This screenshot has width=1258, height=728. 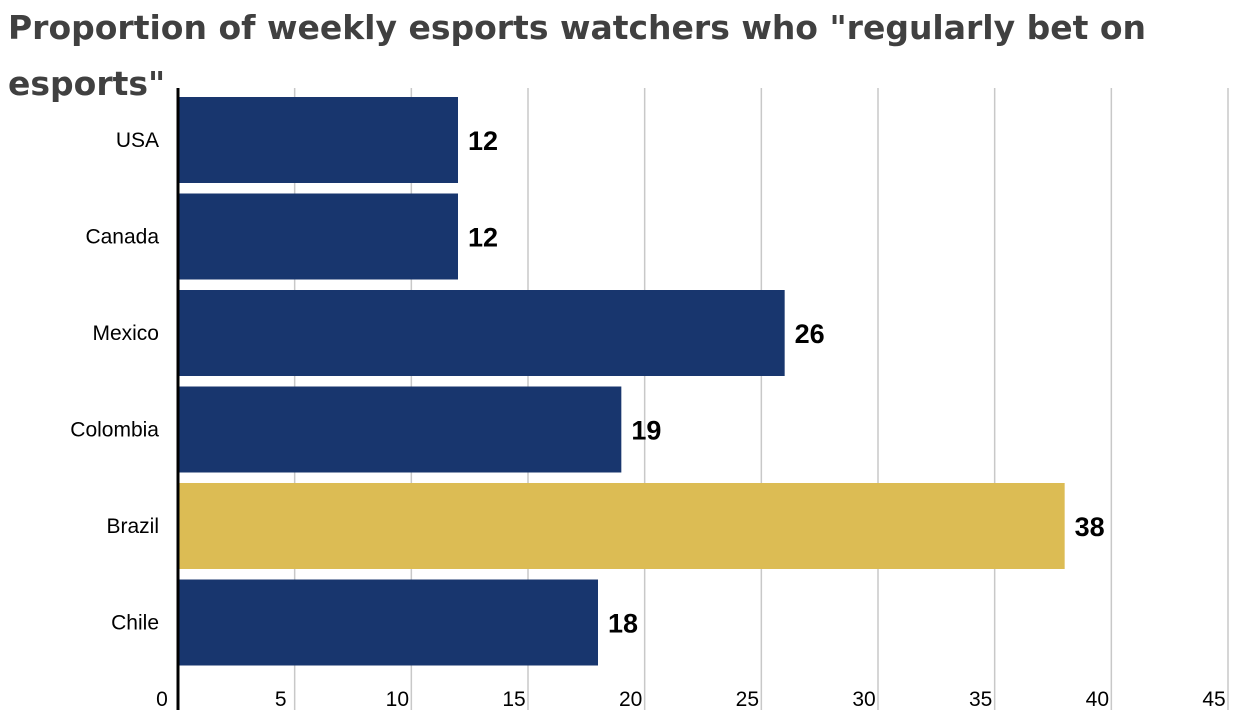 I want to click on category-label: Chile, so click(x=135, y=623).